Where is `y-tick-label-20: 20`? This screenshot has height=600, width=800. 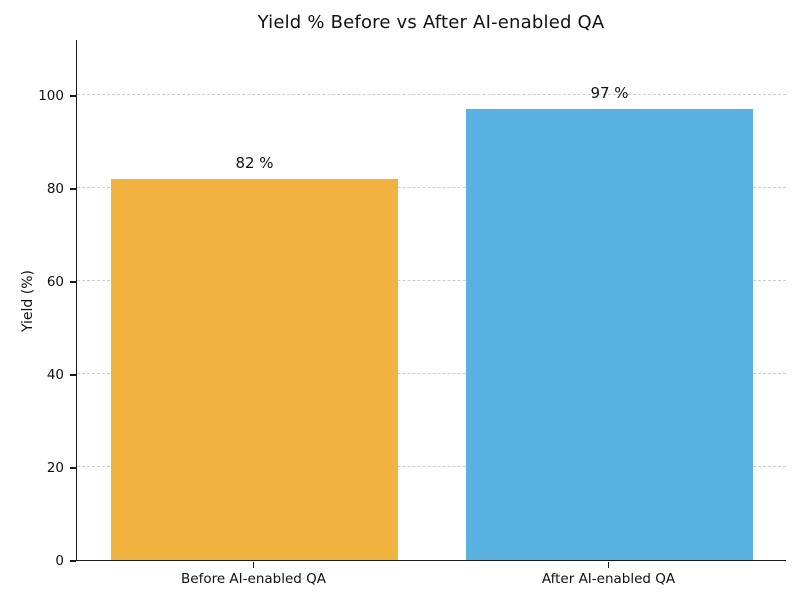 y-tick-label-20: 20 is located at coordinates (55, 467).